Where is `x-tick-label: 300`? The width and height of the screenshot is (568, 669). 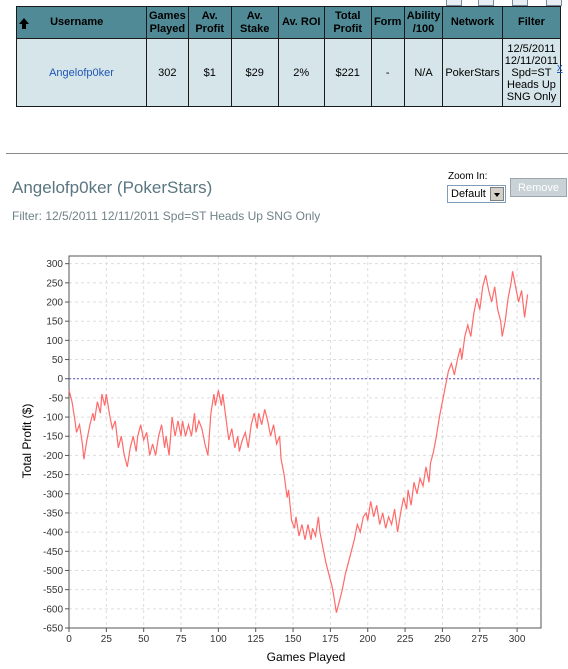 x-tick-label: 300 is located at coordinates (517, 639).